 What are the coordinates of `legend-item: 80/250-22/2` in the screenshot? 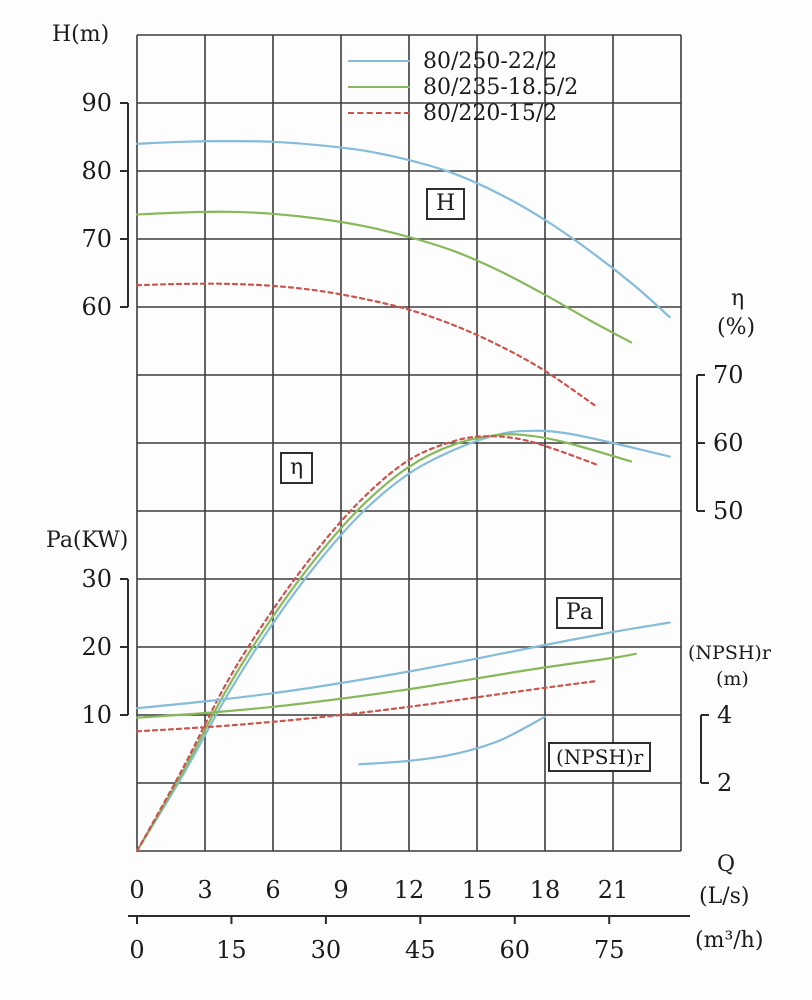 It's located at (463, 61).